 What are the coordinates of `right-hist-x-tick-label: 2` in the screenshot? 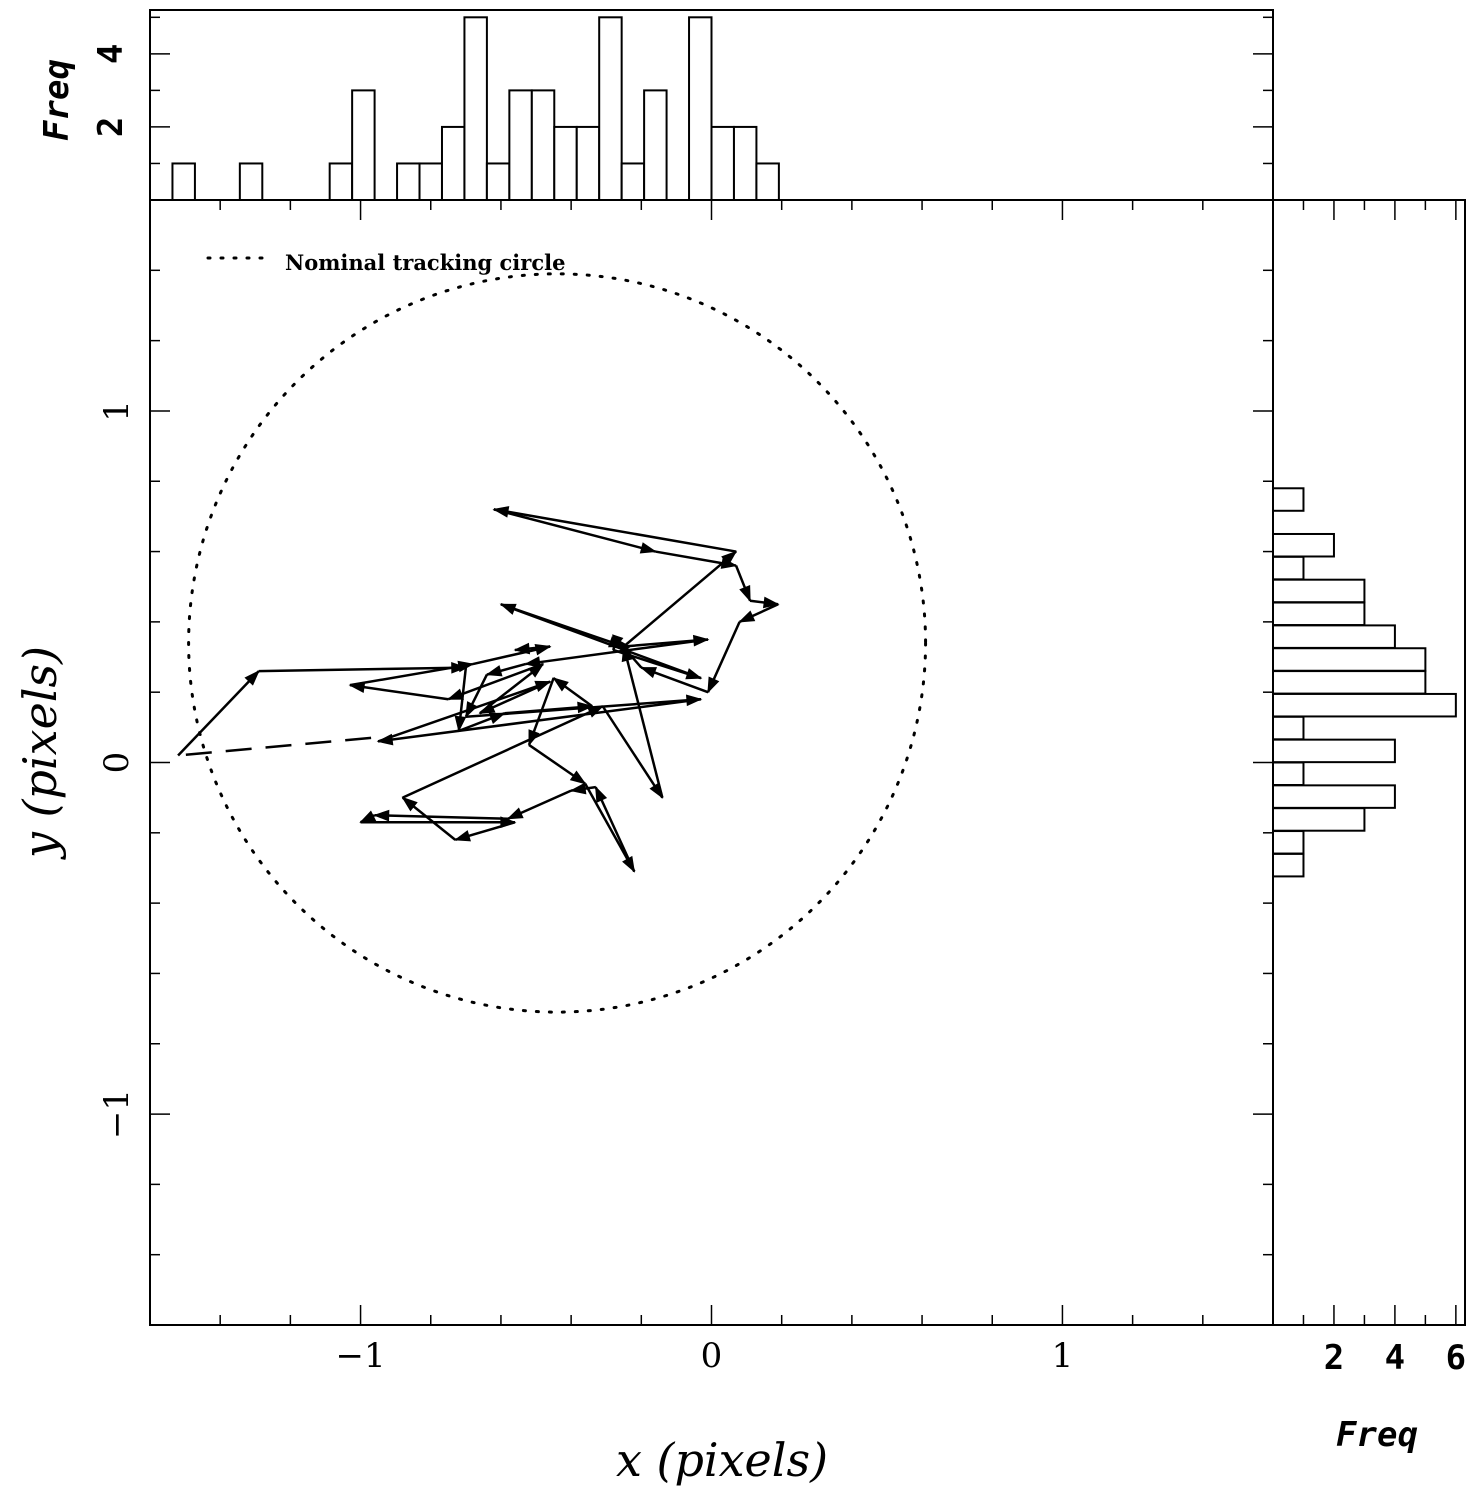 It's located at (1334, 1358).